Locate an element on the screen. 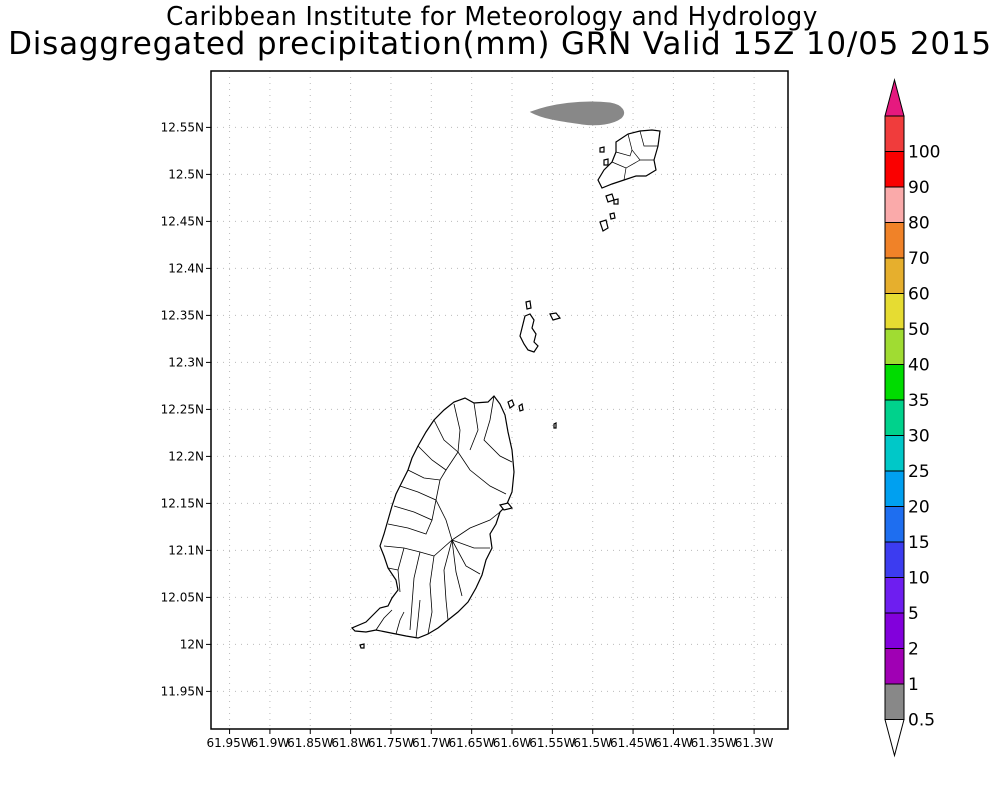 Image resolution: width=1000 pixels, height=800 pixels. lon-tick-label: 61.65W is located at coordinates (472, 743).